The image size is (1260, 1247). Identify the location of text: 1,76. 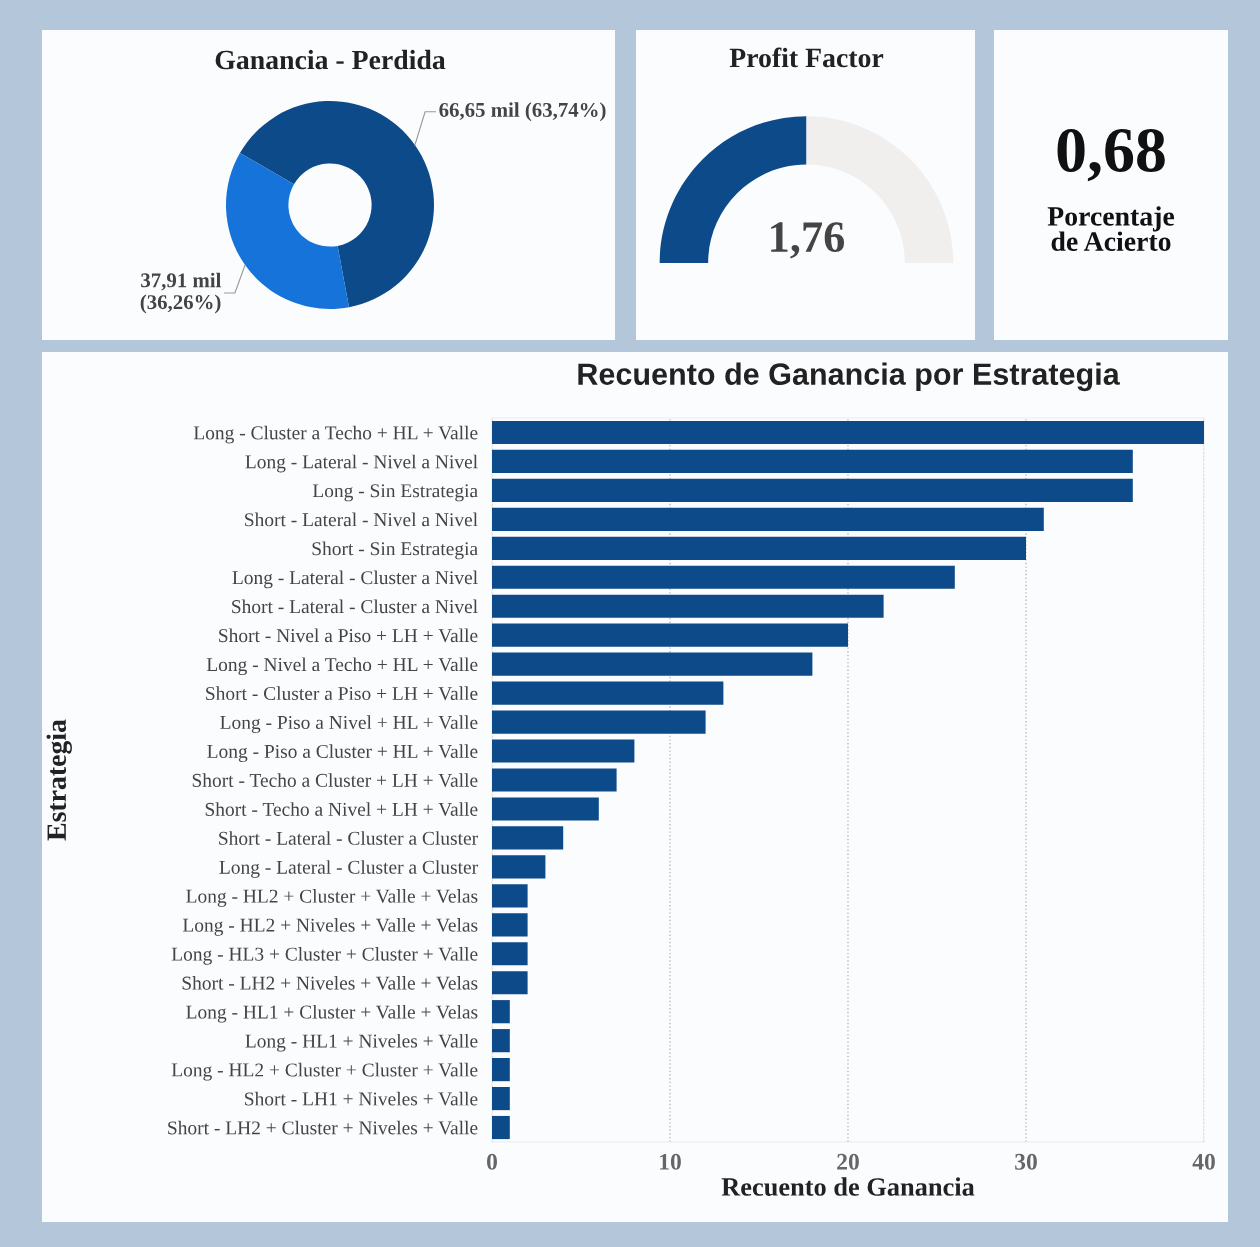
(808, 240).